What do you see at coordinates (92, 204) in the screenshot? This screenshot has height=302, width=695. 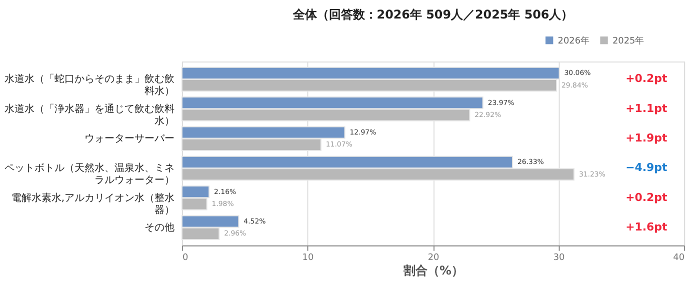 I see `y-tick-label: 電解水素水,アルカリイオン水（整水器）` at bounding box center [92, 204].